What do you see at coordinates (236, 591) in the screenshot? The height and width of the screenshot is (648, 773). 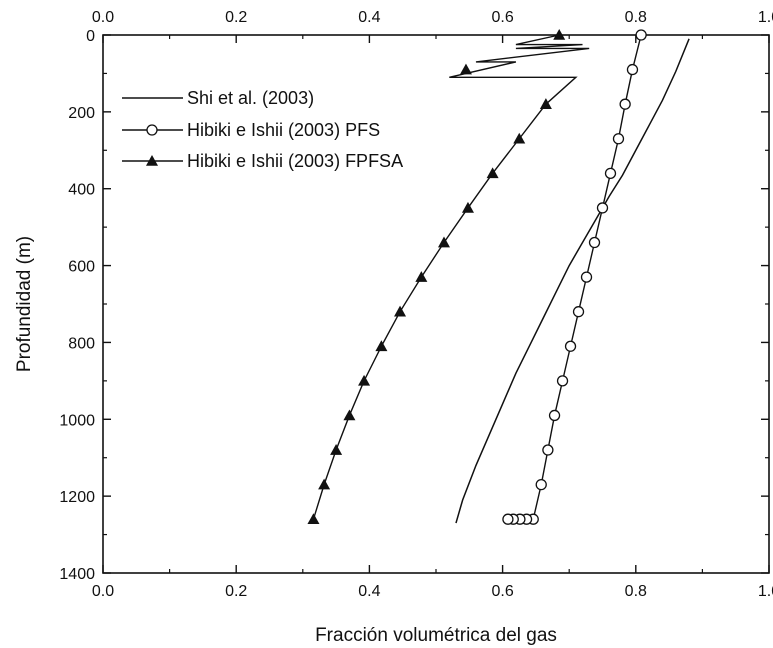 I see `x-tick-label-bottom: 0.2` at bounding box center [236, 591].